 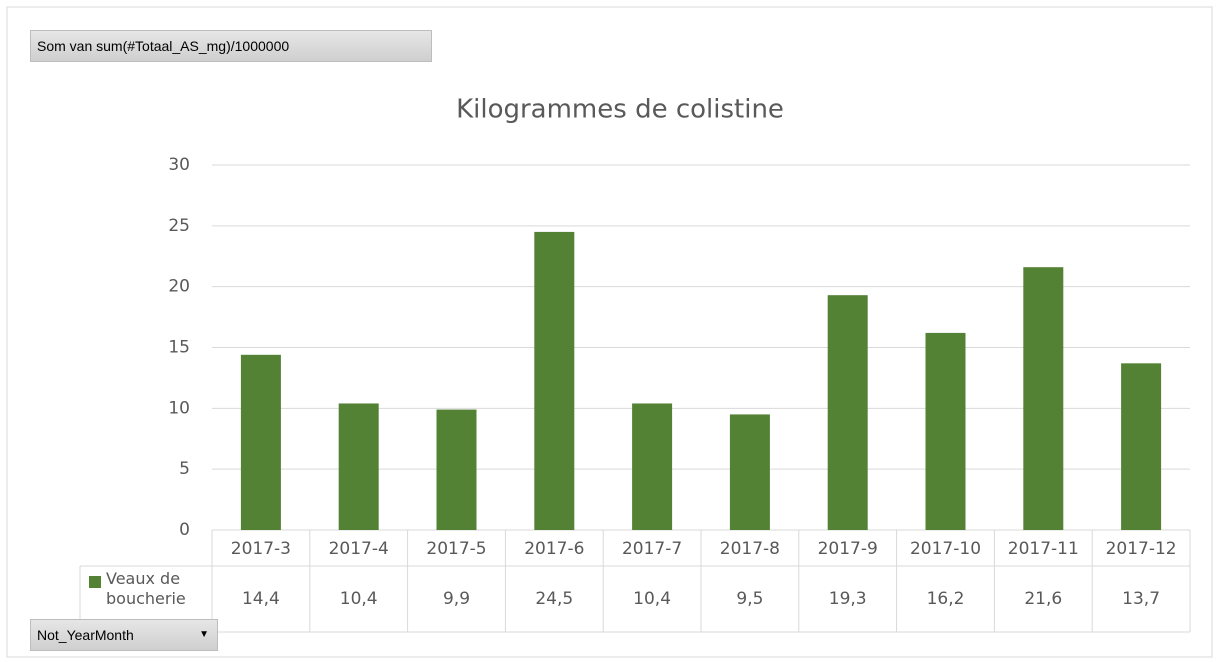 I want to click on data-table-value: 13,7, so click(x=1141, y=599).